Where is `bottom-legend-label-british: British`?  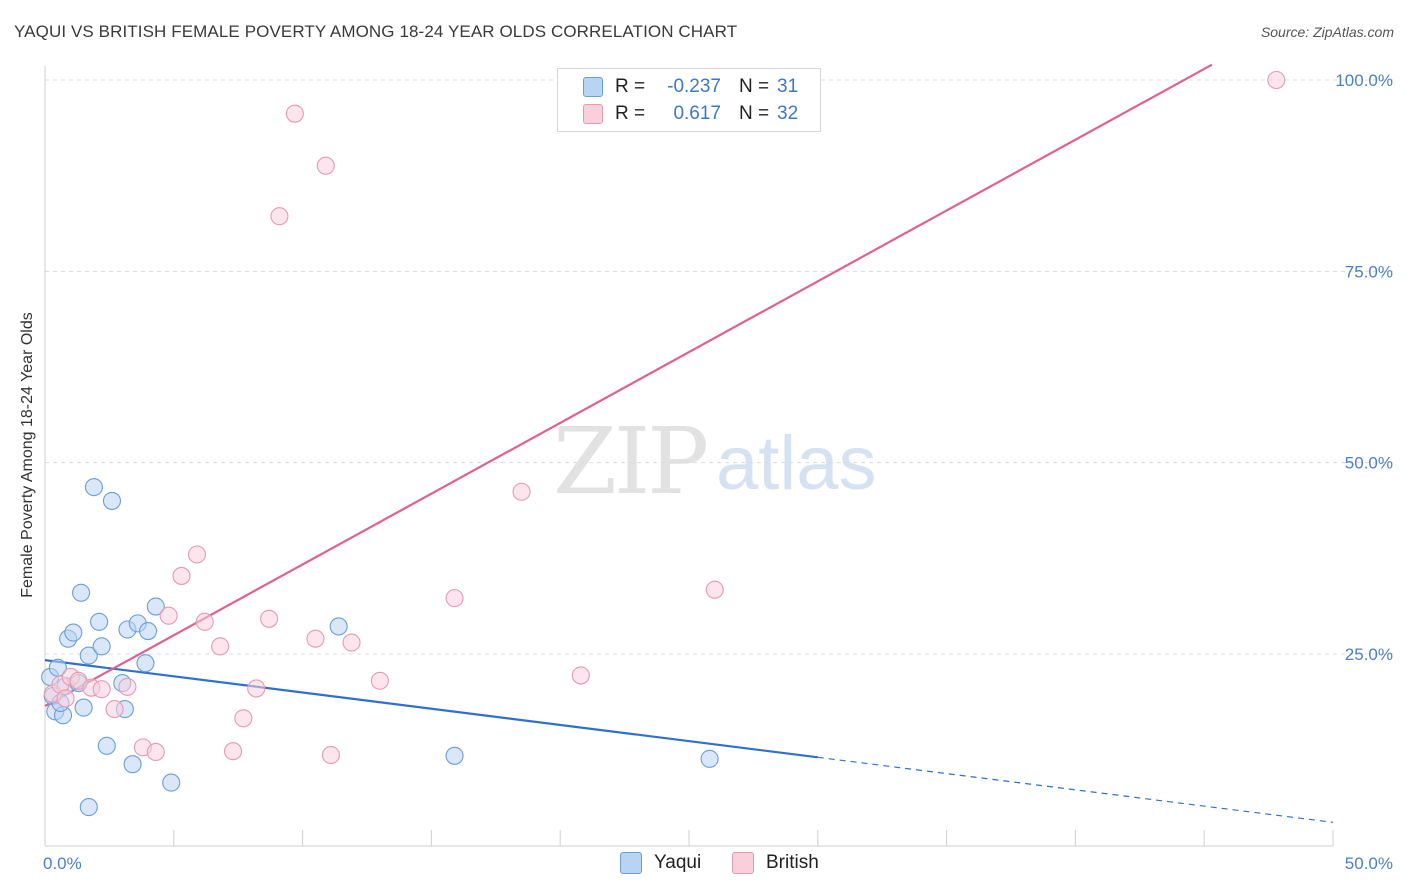 bottom-legend-label-british: British is located at coordinates (792, 862).